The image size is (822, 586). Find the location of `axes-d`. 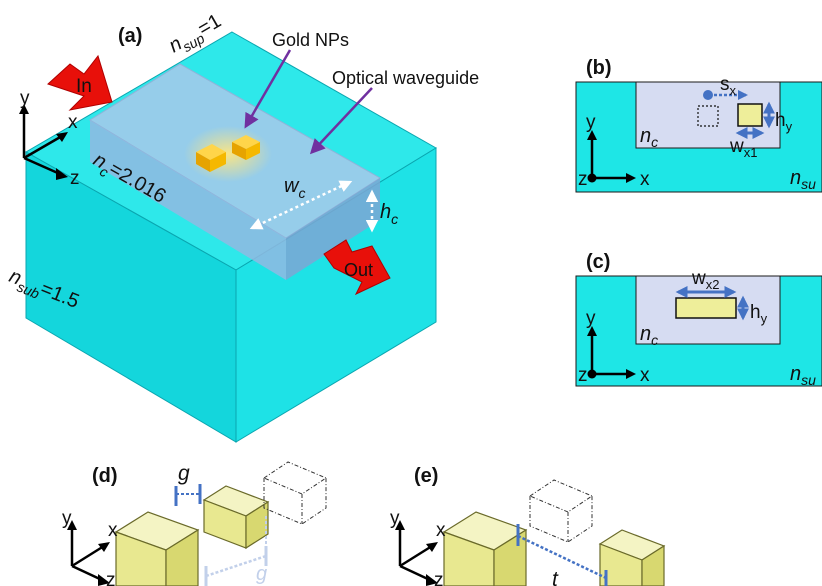

axes-d is located at coordinates (88, 553).